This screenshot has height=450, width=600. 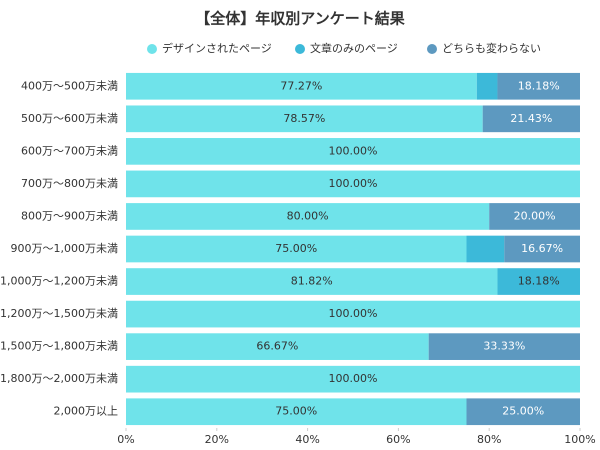 I want to click on y-tick-label: 600万〜700万未満, so click(x=69, y=150).